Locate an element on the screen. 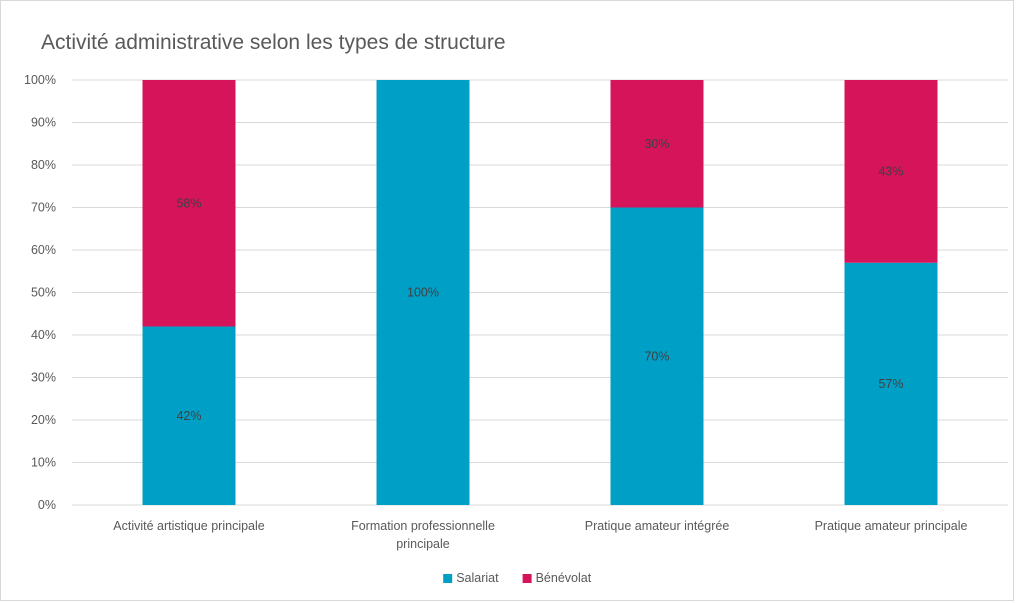 This screenshot has height=603, width=1016. data-label: 58% is located at coordinates (188, 203).